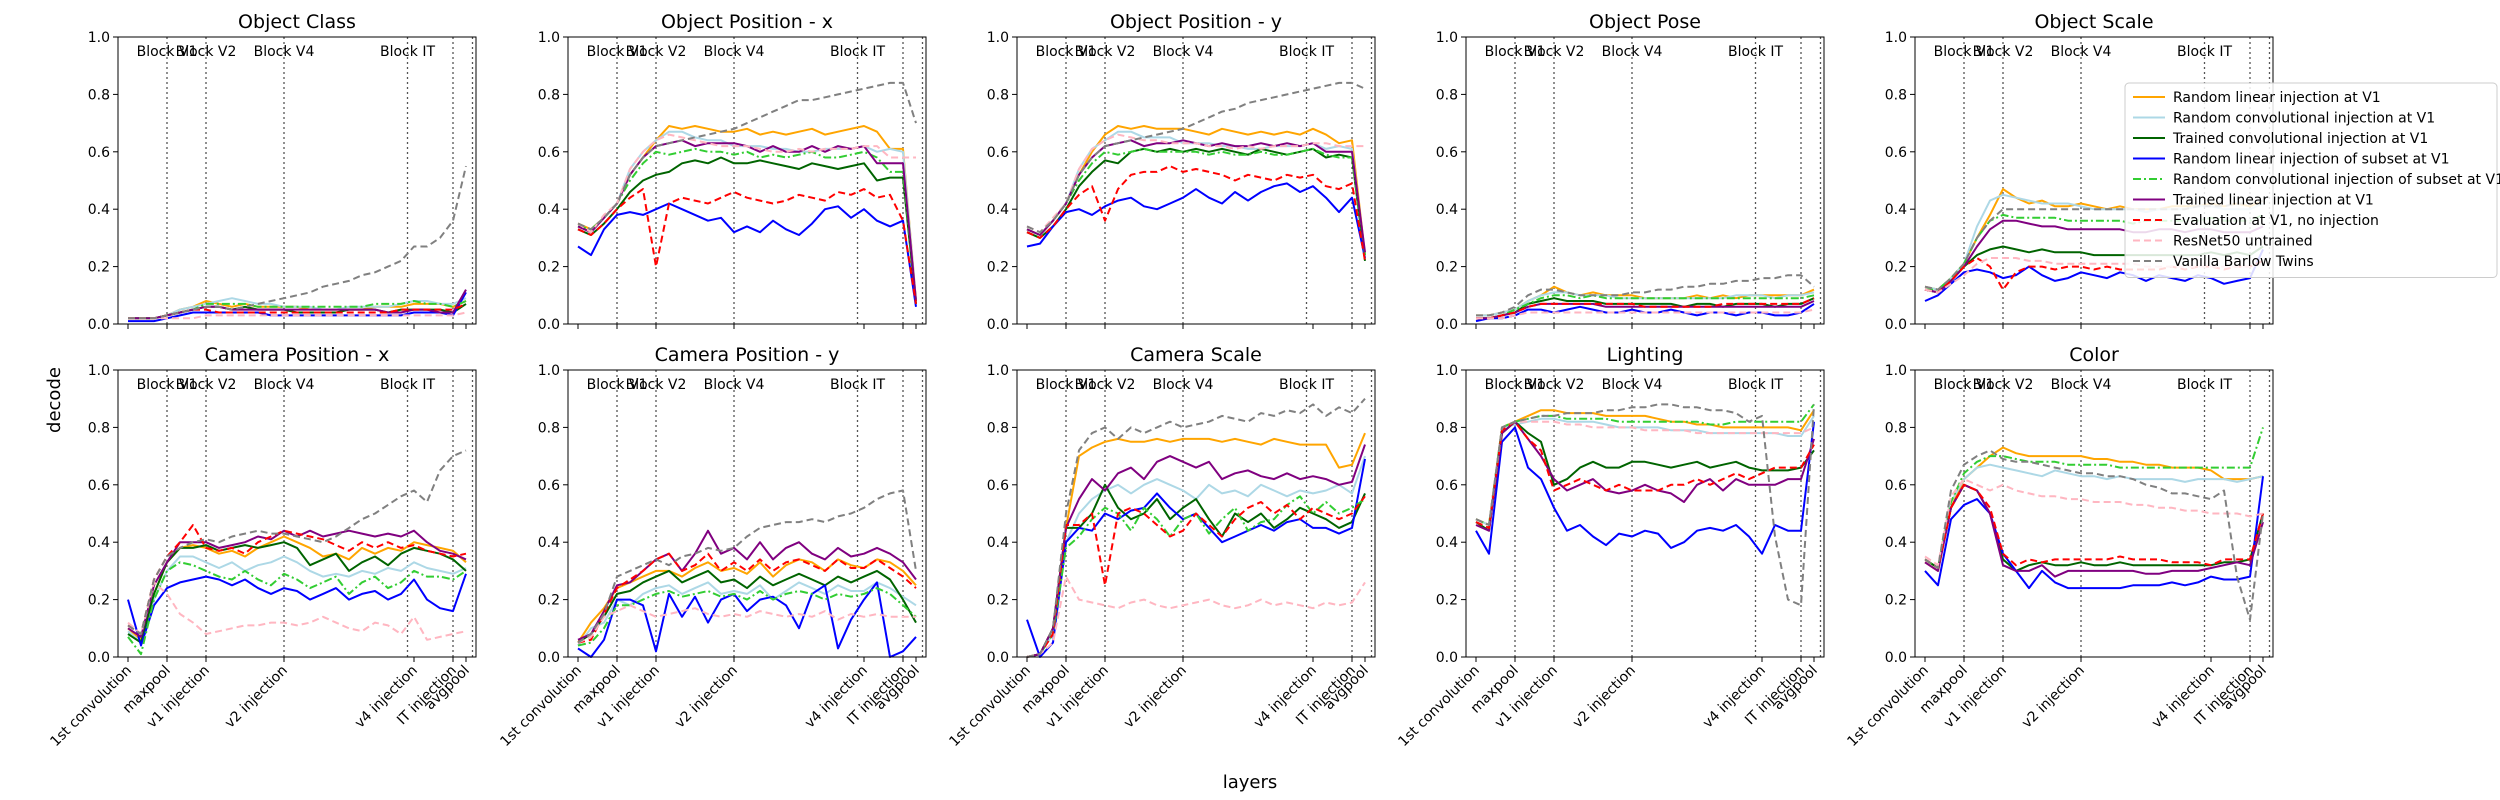  What do you see at coordinates (1645, 22) in the screenshot?
I see `subplot-title: Object Pose` at bounding box center [1645, 22].